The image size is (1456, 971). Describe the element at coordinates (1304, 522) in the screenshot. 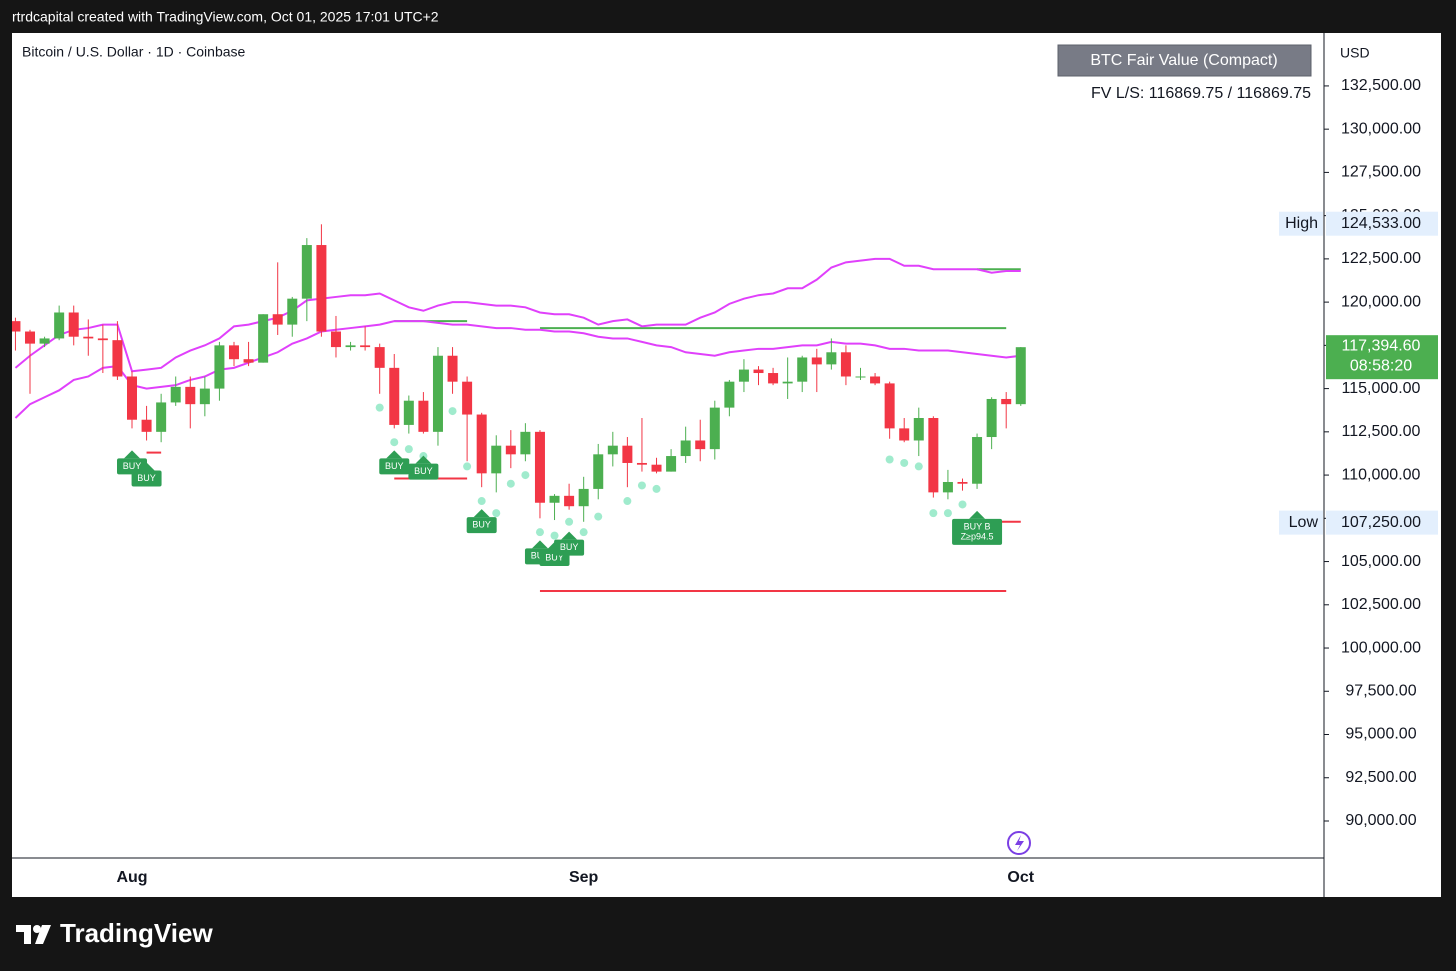

I see `marker-name: Low` at that location.